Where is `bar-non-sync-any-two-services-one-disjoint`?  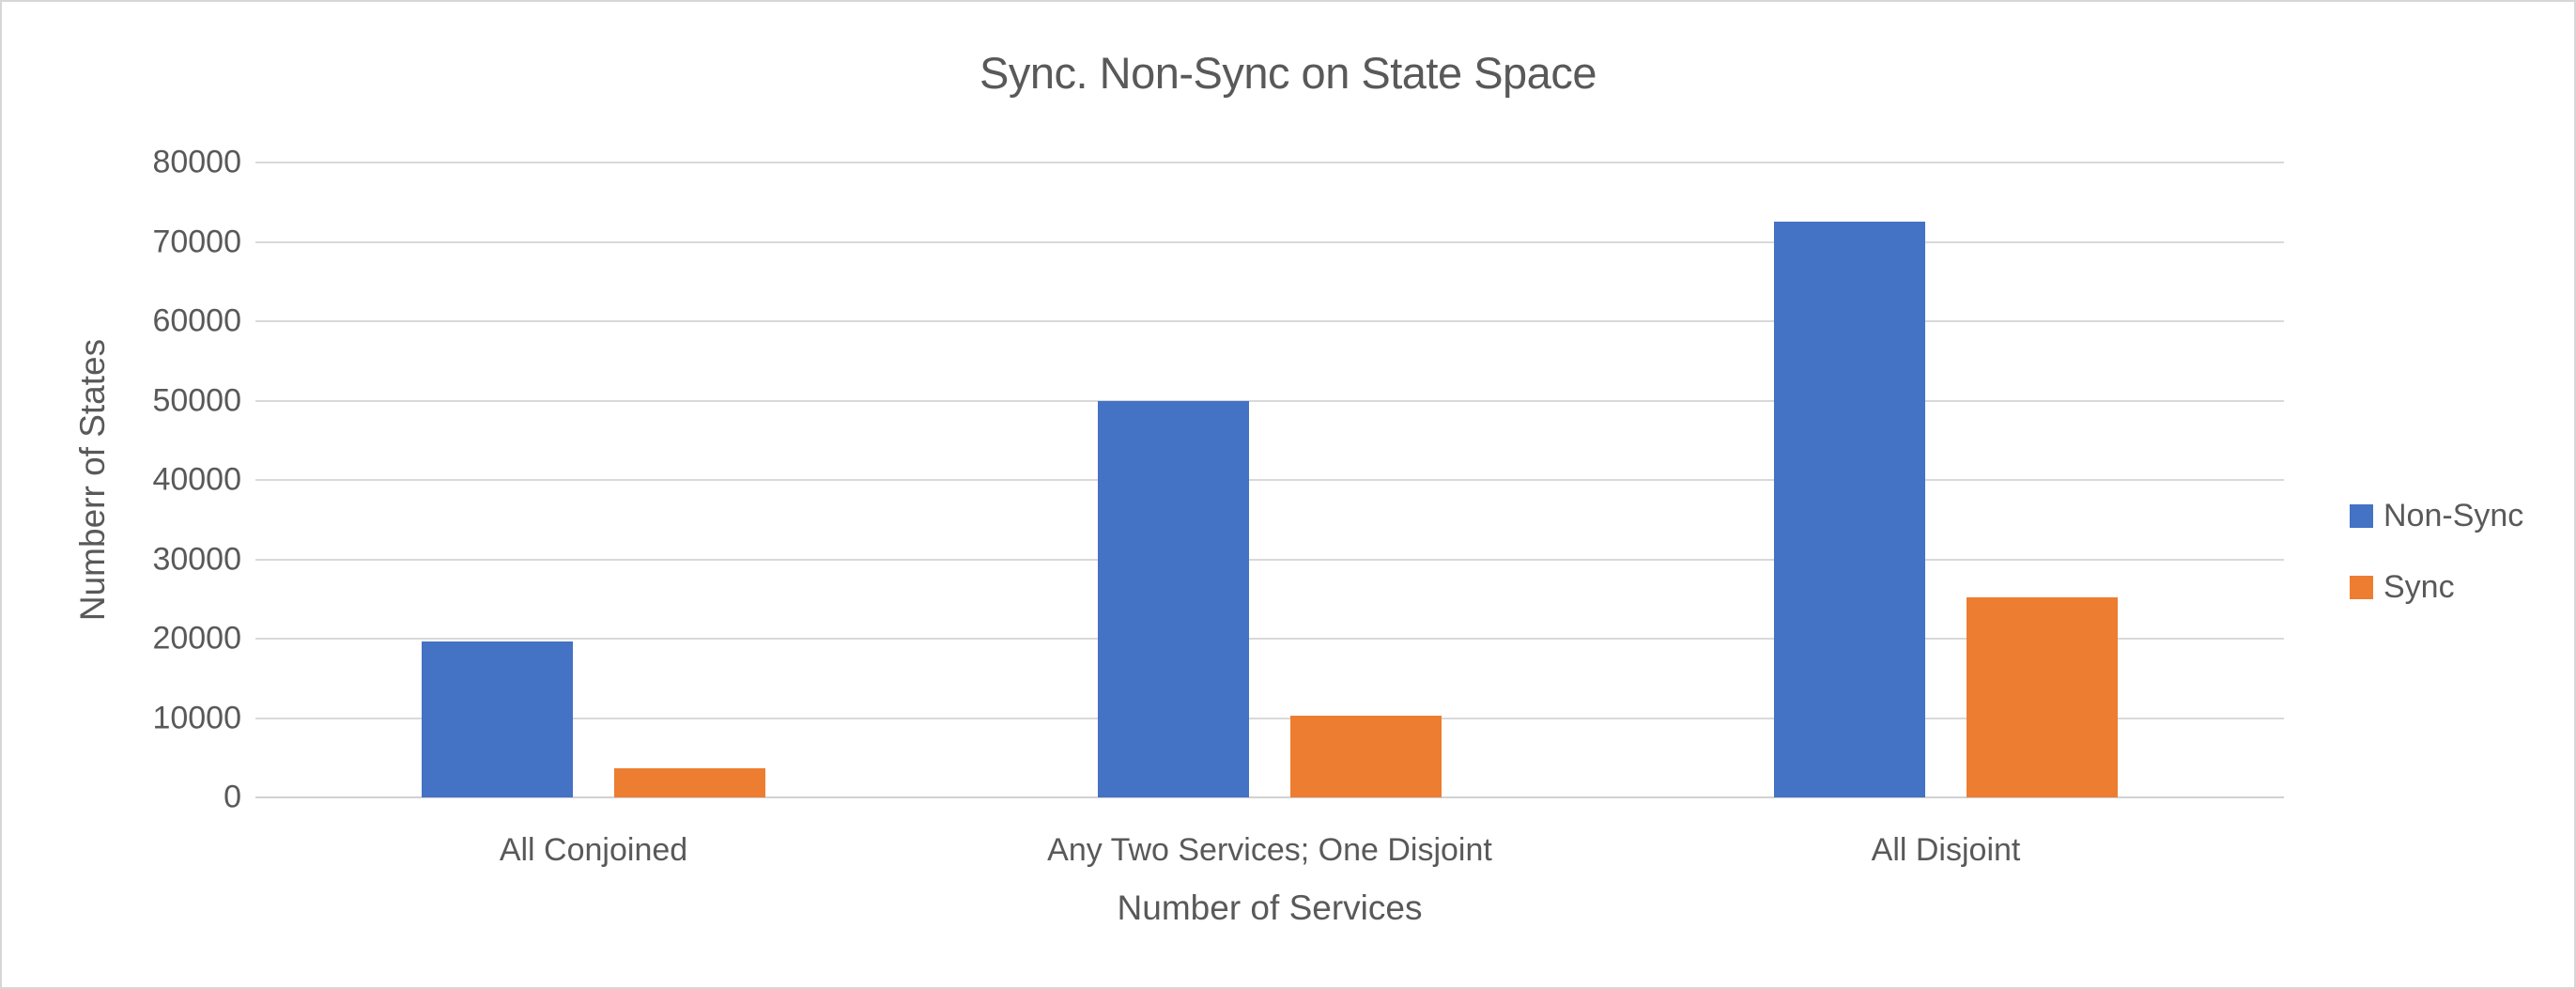 bar-non-sync-any-two-services-one-disjoint is located at coordinates (1173, 599).